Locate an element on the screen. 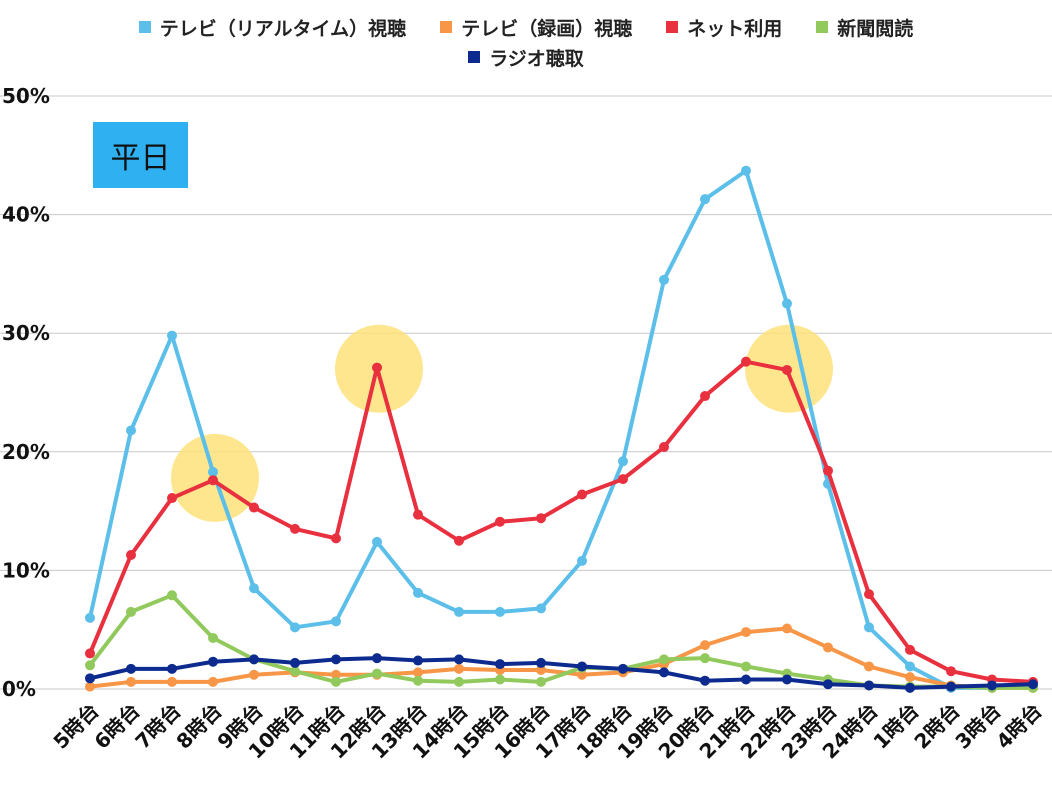 This screenshot has width=1052, height=789. x-tick-label: 3時台 is located at coordinates (977, 726).